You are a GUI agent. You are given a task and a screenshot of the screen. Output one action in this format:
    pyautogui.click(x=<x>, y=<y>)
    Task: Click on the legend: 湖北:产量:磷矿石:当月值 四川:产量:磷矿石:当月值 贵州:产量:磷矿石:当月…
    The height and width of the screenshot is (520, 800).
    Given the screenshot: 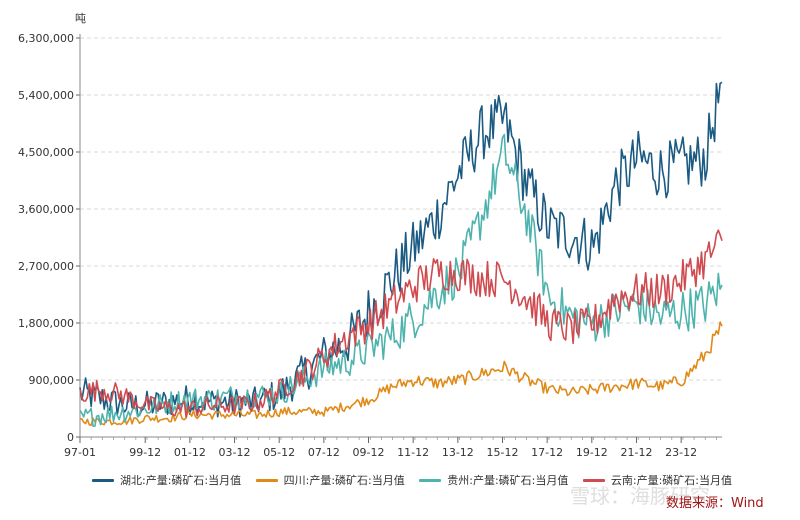 What is the action you would take?
    pyautogui.click(x=412, y=480)
    